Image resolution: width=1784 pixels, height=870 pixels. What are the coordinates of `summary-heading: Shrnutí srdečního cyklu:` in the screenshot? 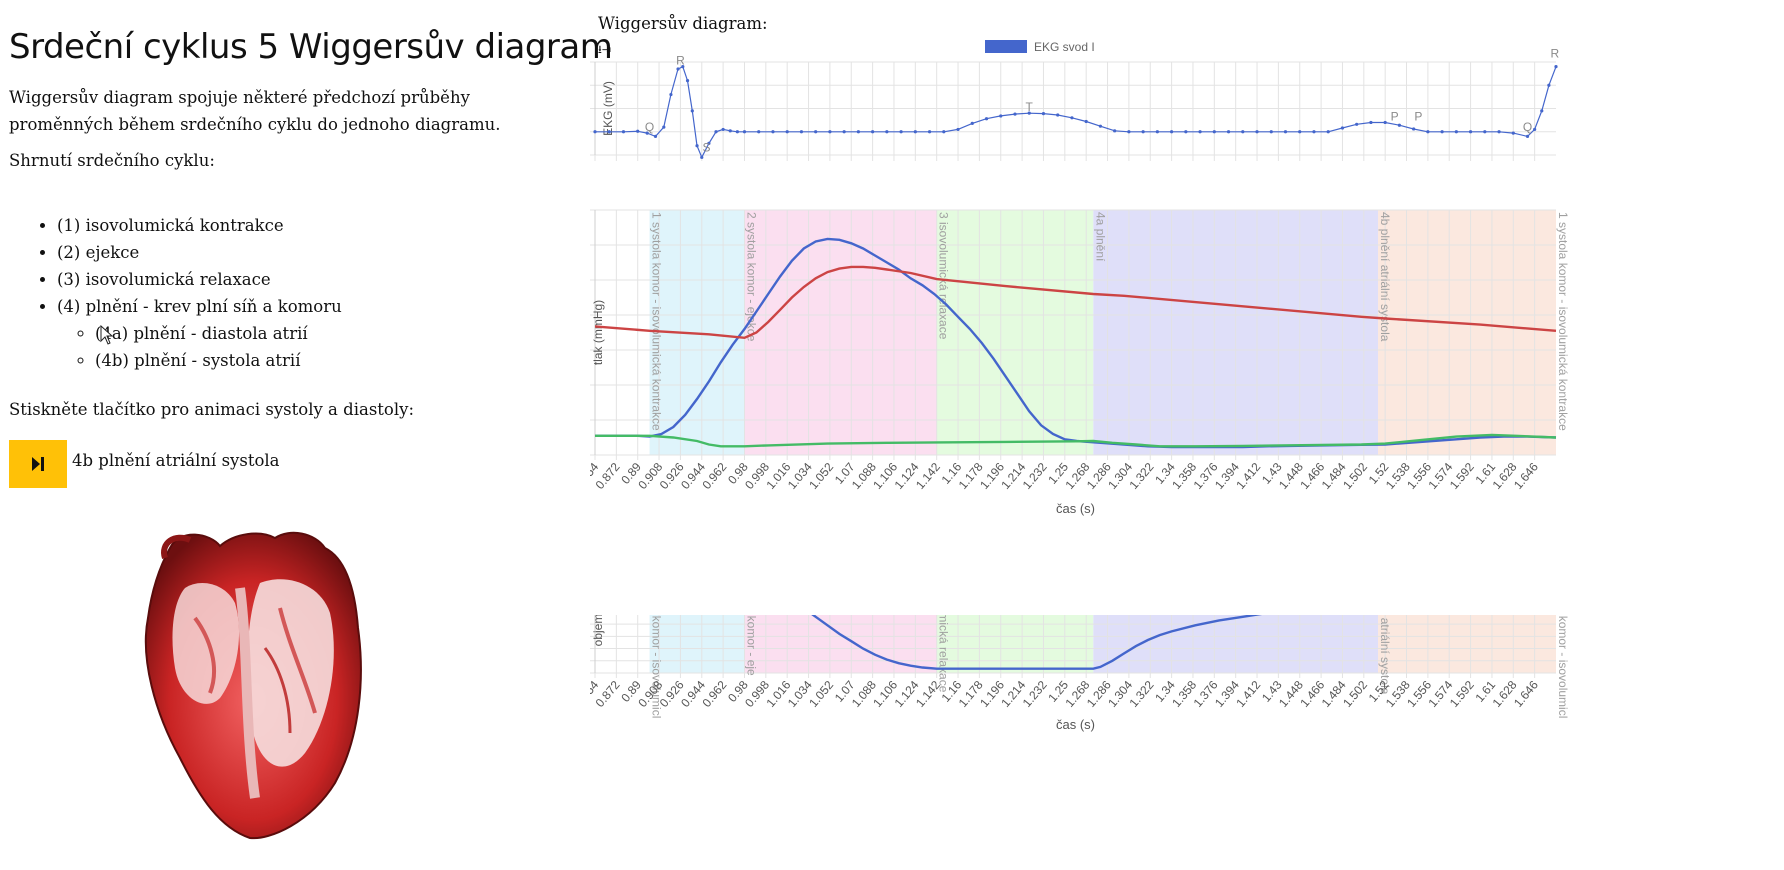 It's located at (112, 160).